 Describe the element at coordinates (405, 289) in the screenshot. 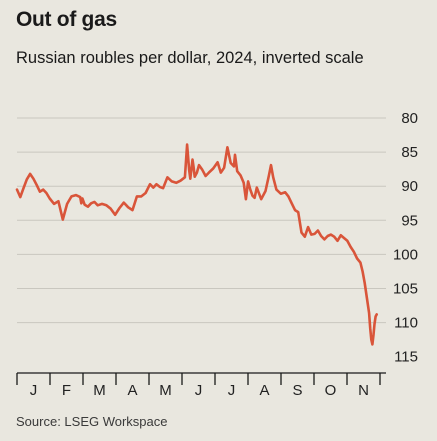

I see `y-tick-label-105: 105` at that location.